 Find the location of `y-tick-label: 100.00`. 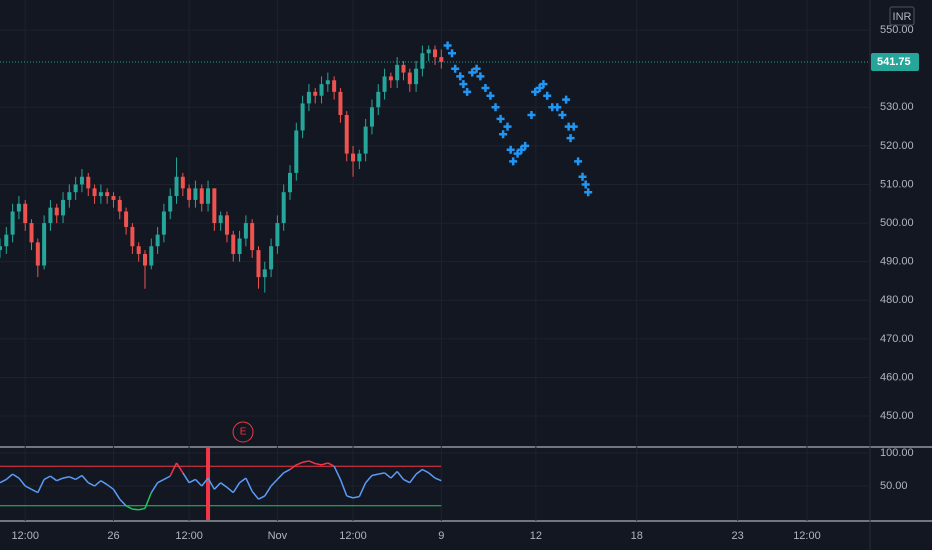

y-tick-label: 100.00 is located at coordinates (897, 453).